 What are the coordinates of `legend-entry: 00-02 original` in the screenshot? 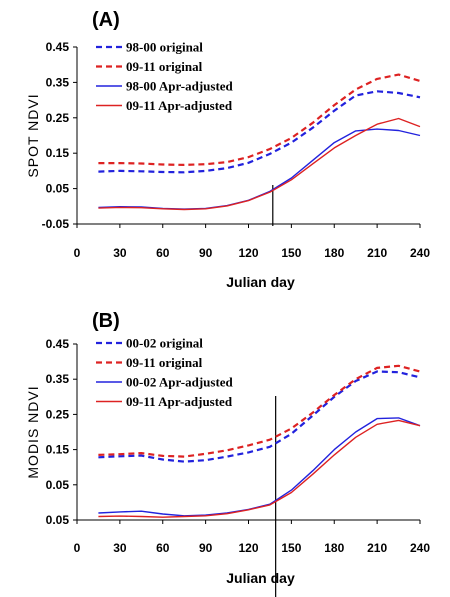 It's located at (164, 343).